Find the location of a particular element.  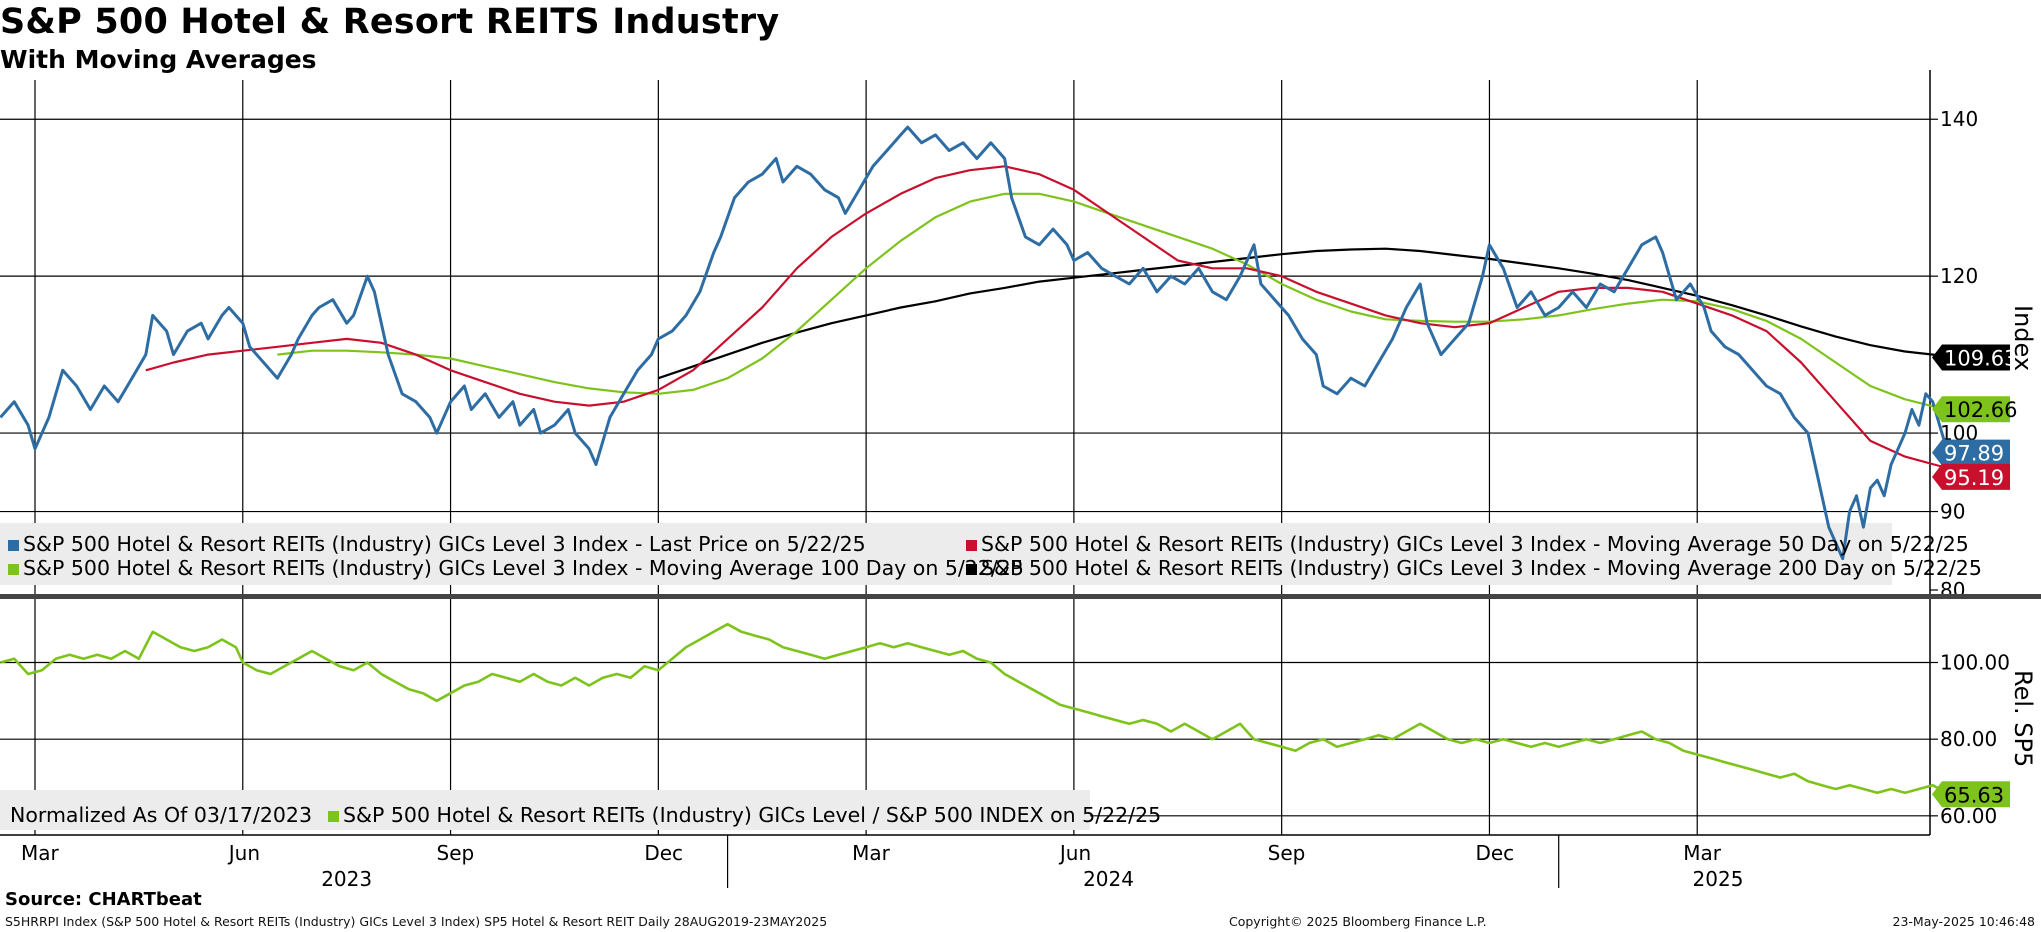

legend-entry-lower-0: Normalized As Of 03/17/2023 is located at coordinates (161, 815).